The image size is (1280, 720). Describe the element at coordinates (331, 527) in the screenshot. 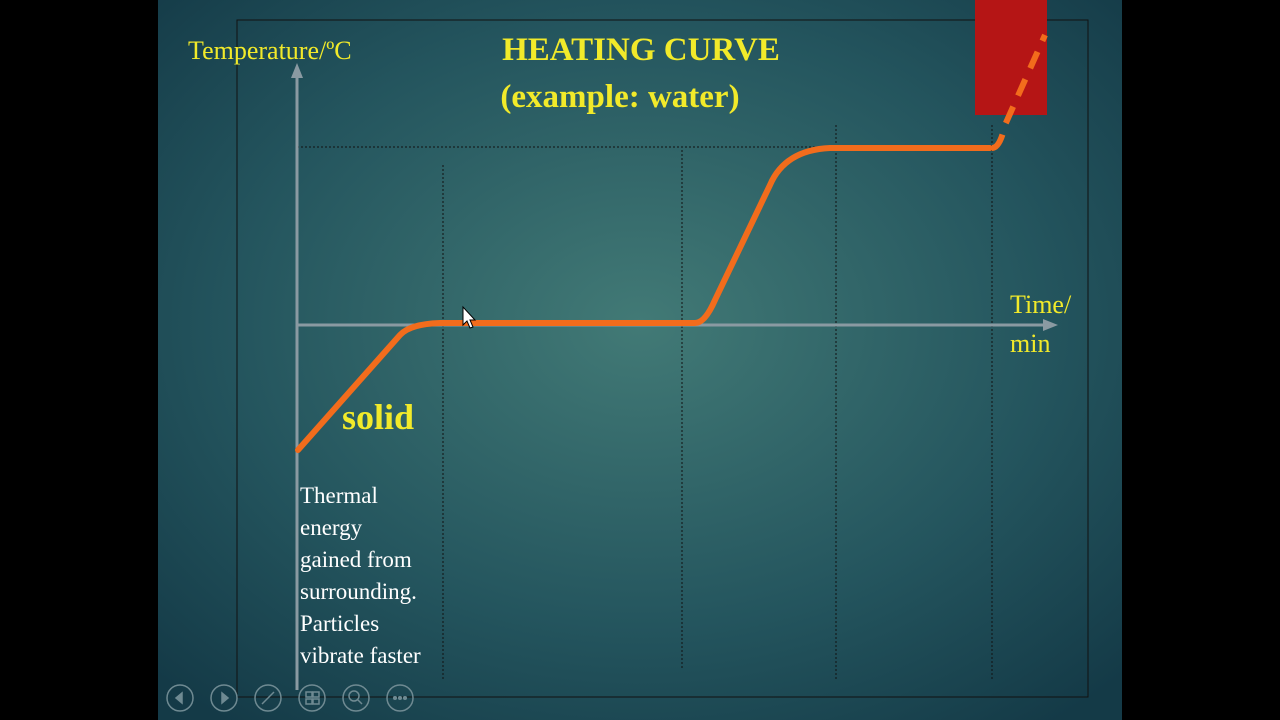

I see `description-line: energy` at that location.